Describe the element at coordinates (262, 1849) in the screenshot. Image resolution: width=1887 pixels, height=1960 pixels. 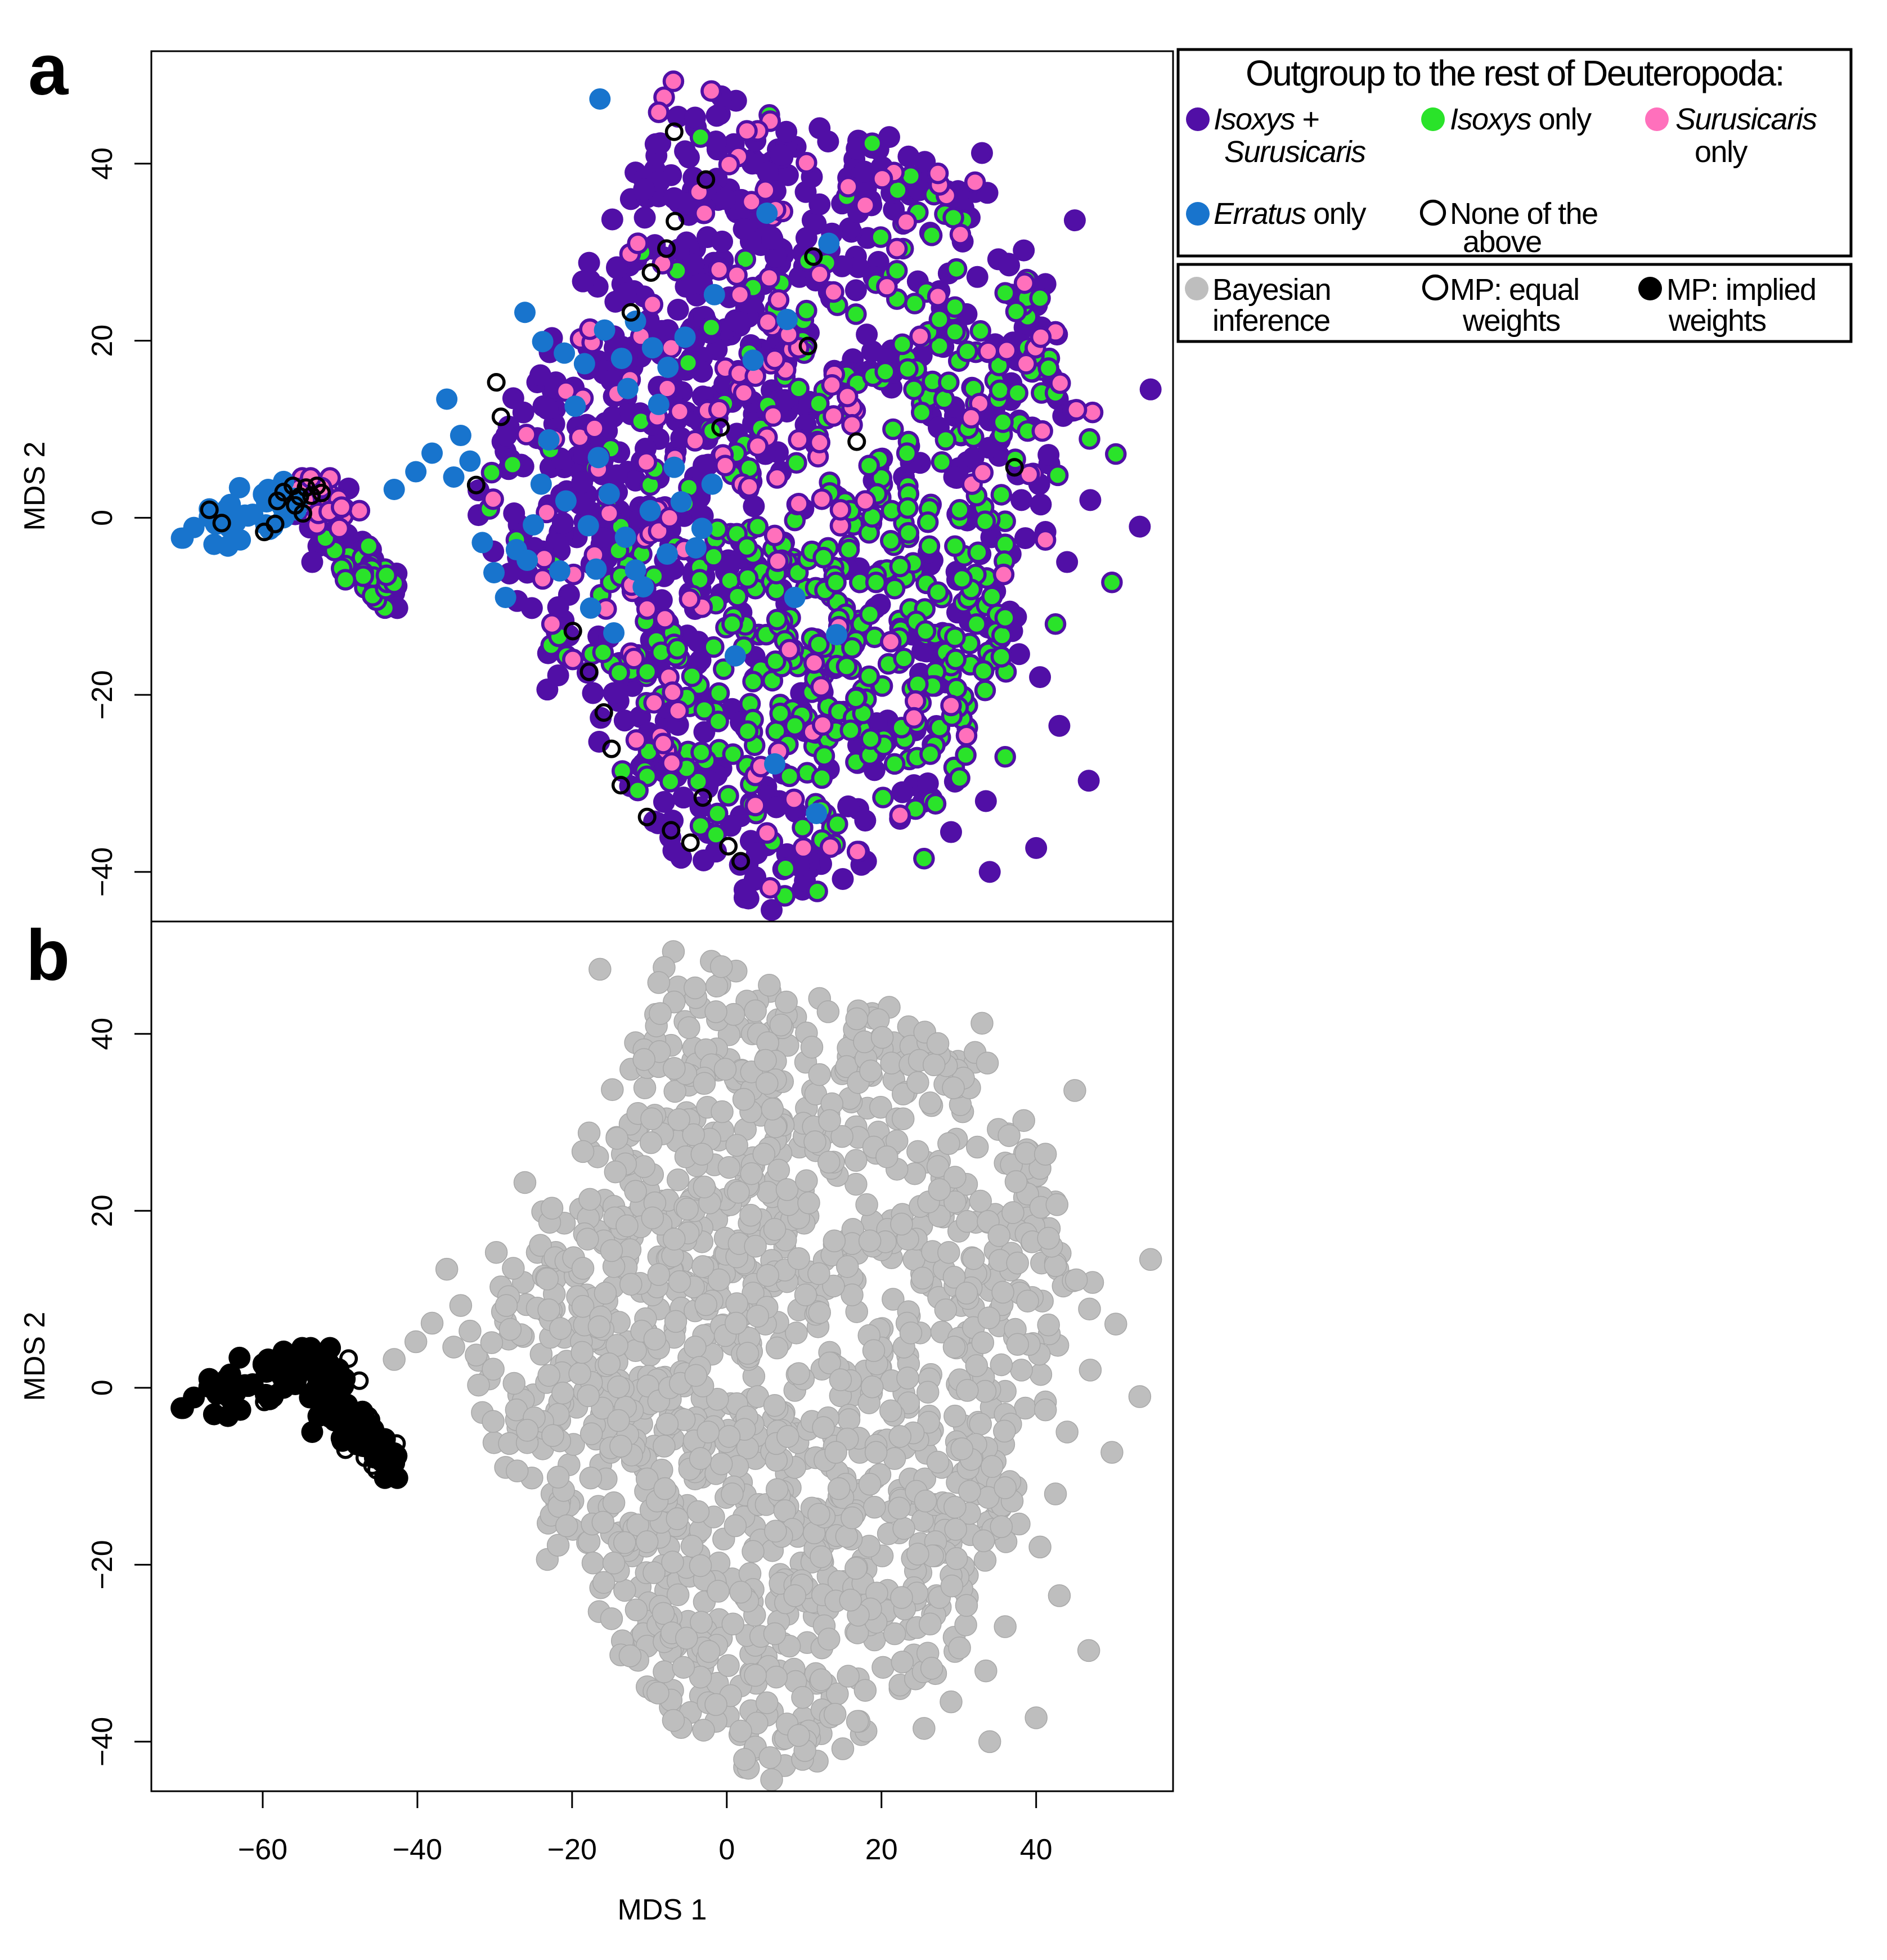
I see `x-tick-label: −60` at that location.